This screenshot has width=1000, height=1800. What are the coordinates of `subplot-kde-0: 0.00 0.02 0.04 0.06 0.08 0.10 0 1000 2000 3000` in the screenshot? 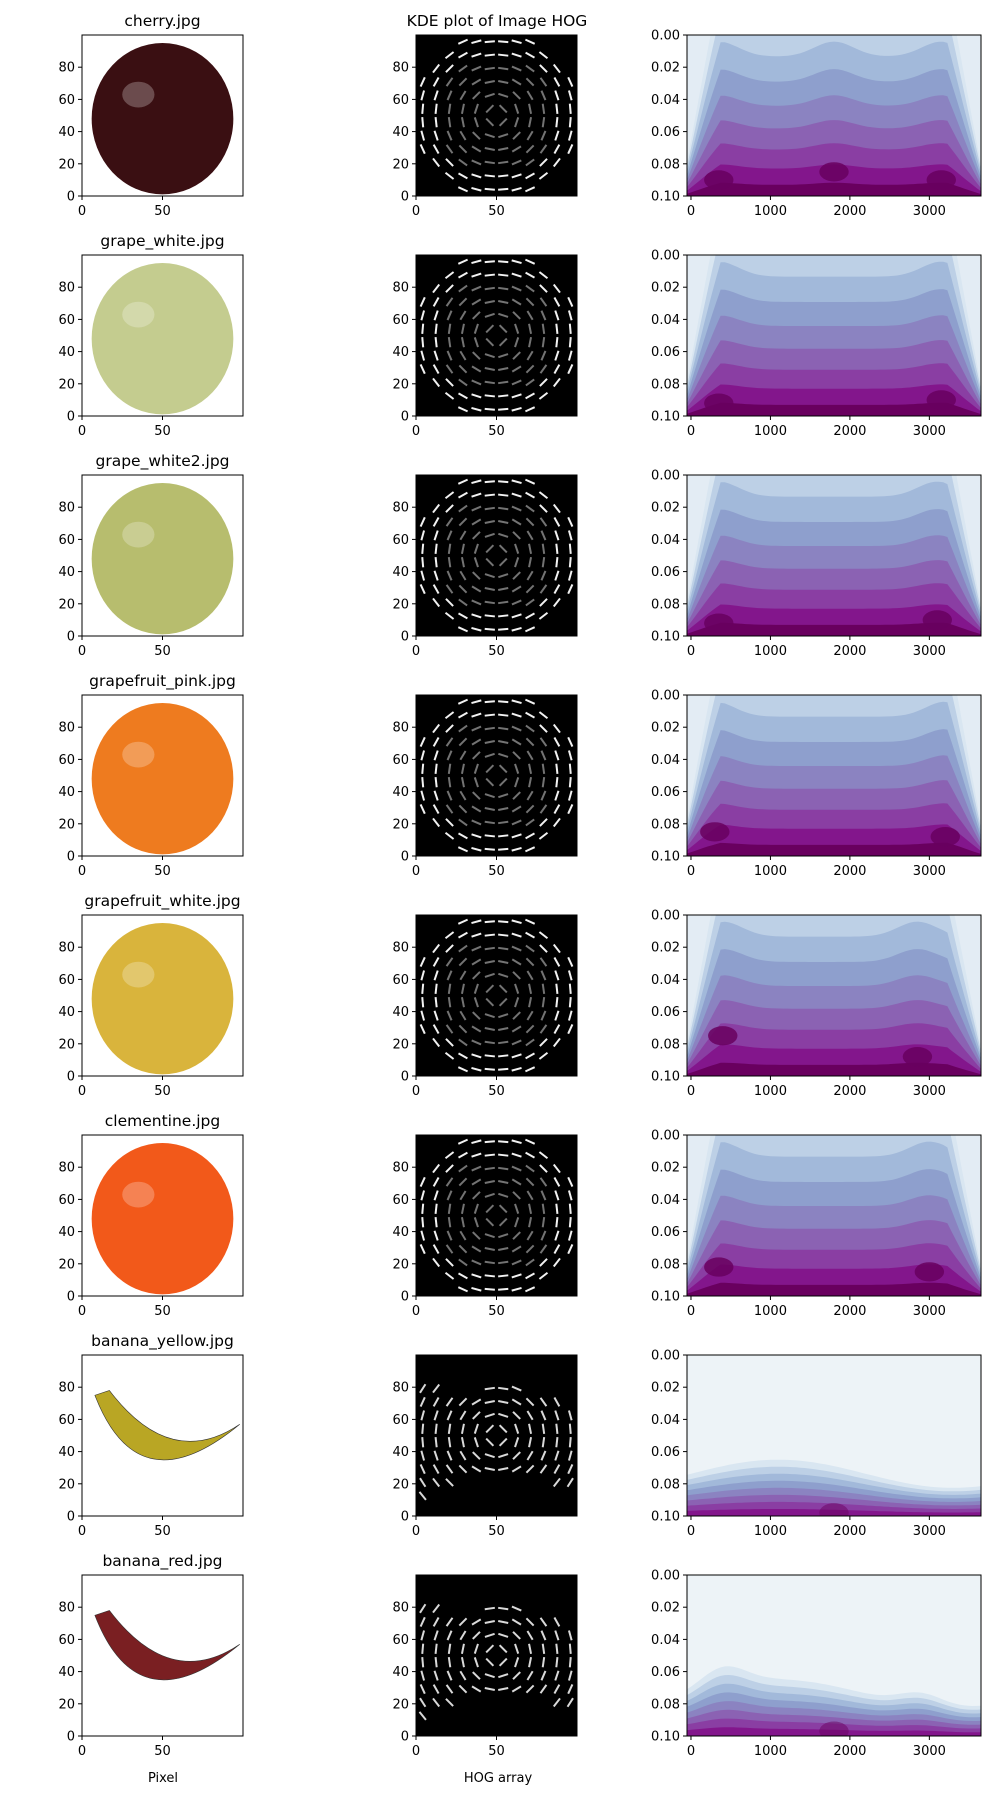 It's located at (816, 124).